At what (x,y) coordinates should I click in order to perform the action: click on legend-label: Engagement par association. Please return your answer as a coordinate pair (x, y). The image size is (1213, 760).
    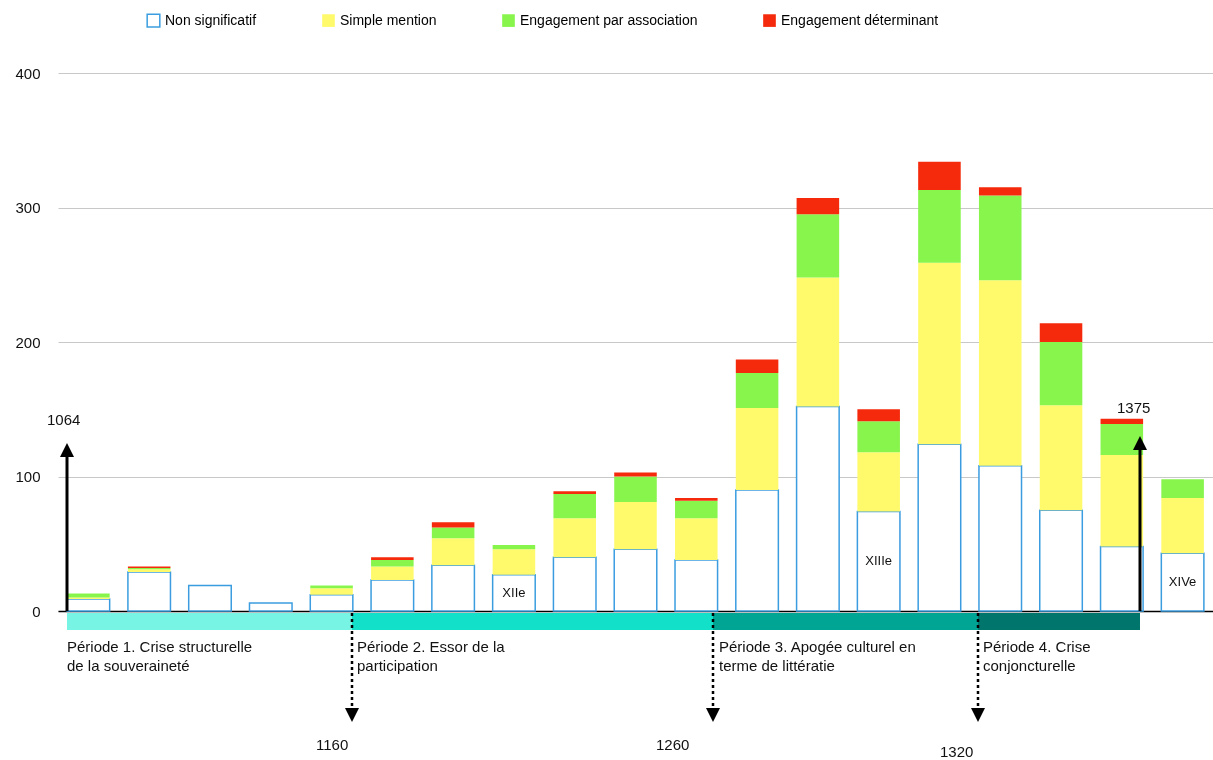
    Looking at the image, I should click on (609, 19).